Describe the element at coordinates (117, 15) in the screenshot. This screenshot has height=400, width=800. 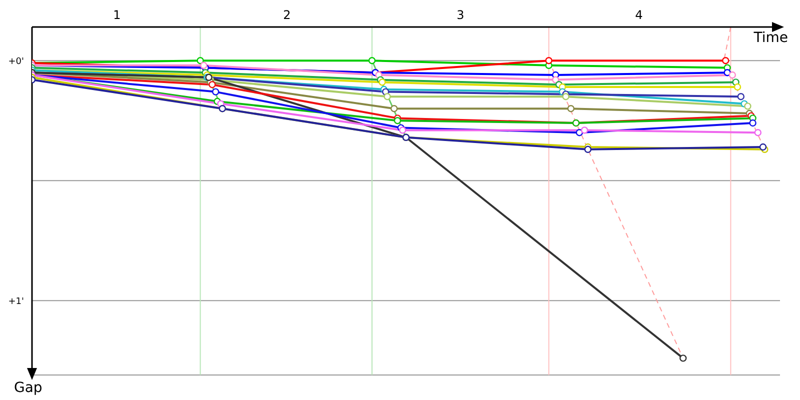
I see `x-tick-label: 1` at that location.